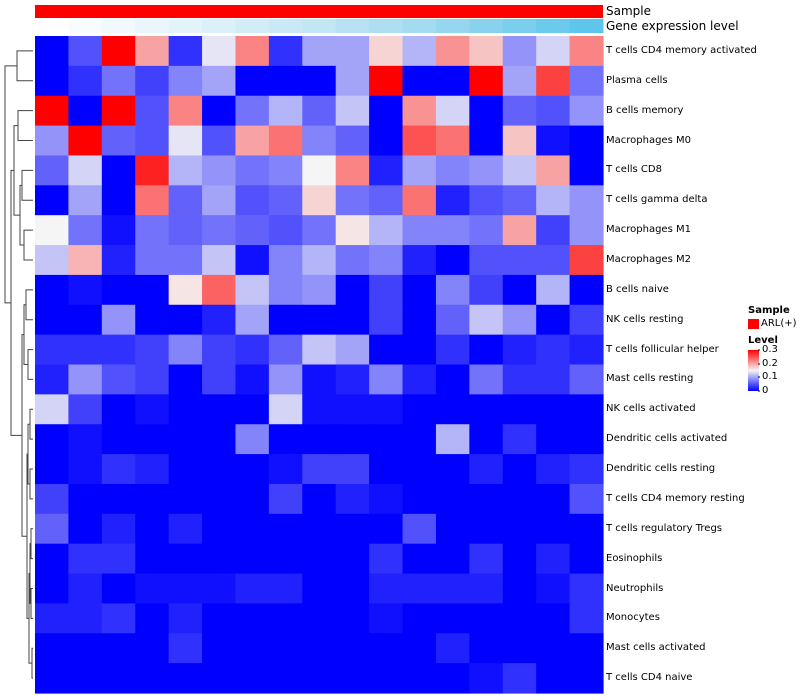  Describe the element at coordinates (662, 349) in the screenshot. I see `row-label: T cells follicular helper` at that location.